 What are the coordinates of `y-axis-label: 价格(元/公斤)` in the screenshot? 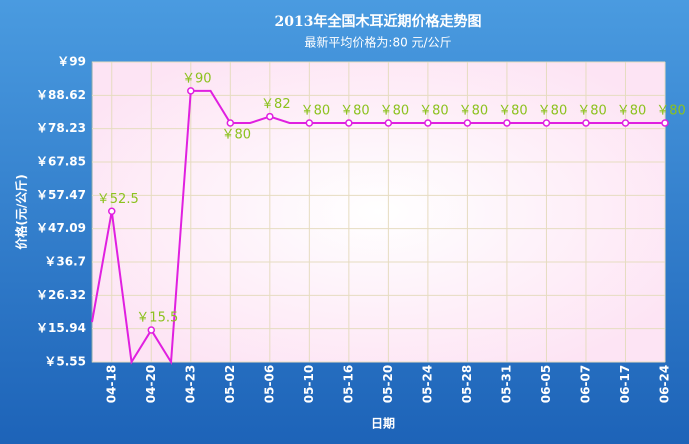 It's located at (21, 211).